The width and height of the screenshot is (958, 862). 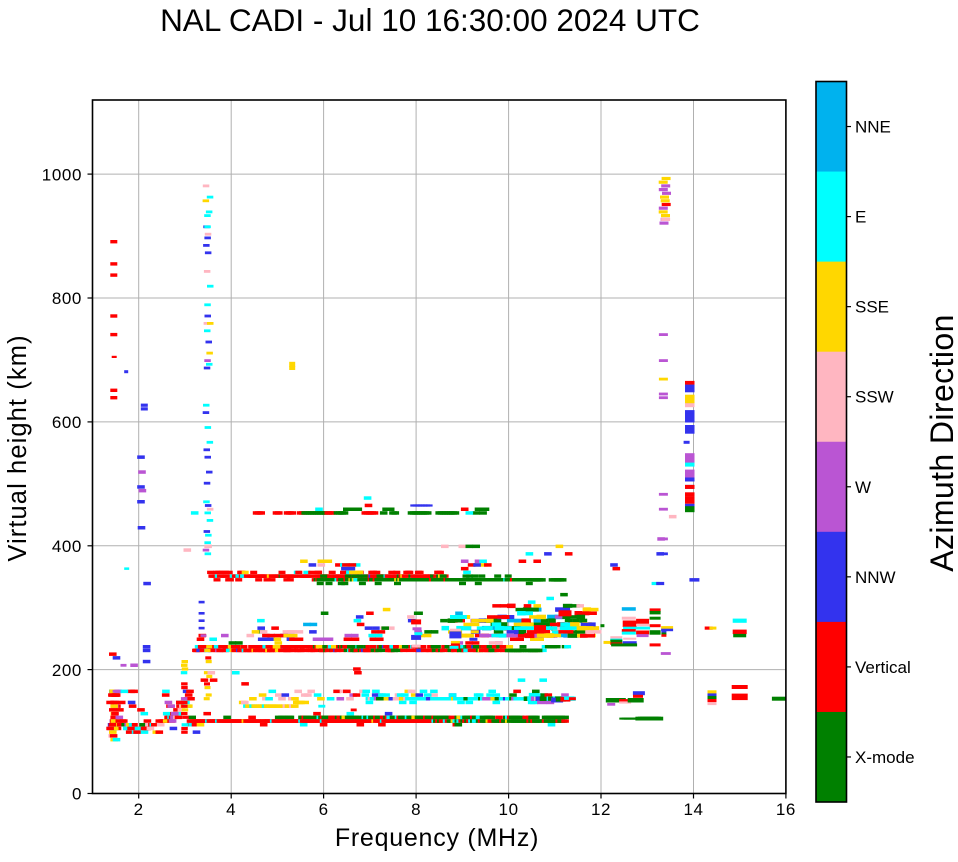 I want to click on svg-text: NNW, so click(x=875, y=577).